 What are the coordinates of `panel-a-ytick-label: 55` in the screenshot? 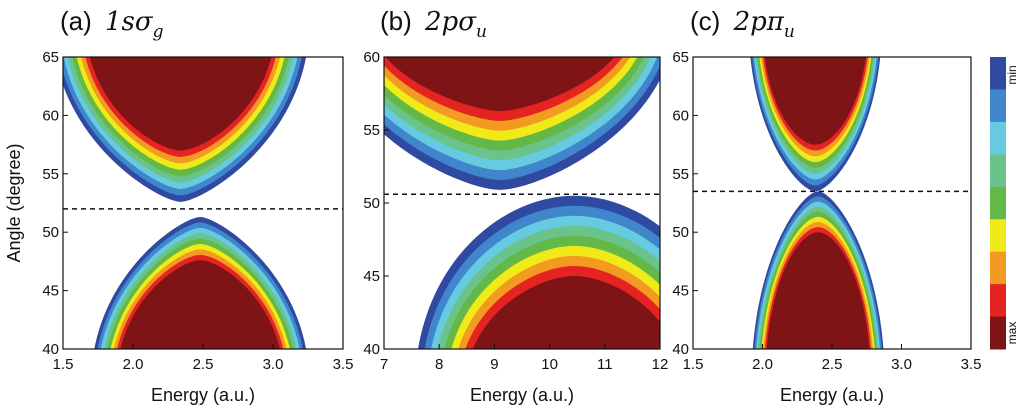 It's located at (50, 174).